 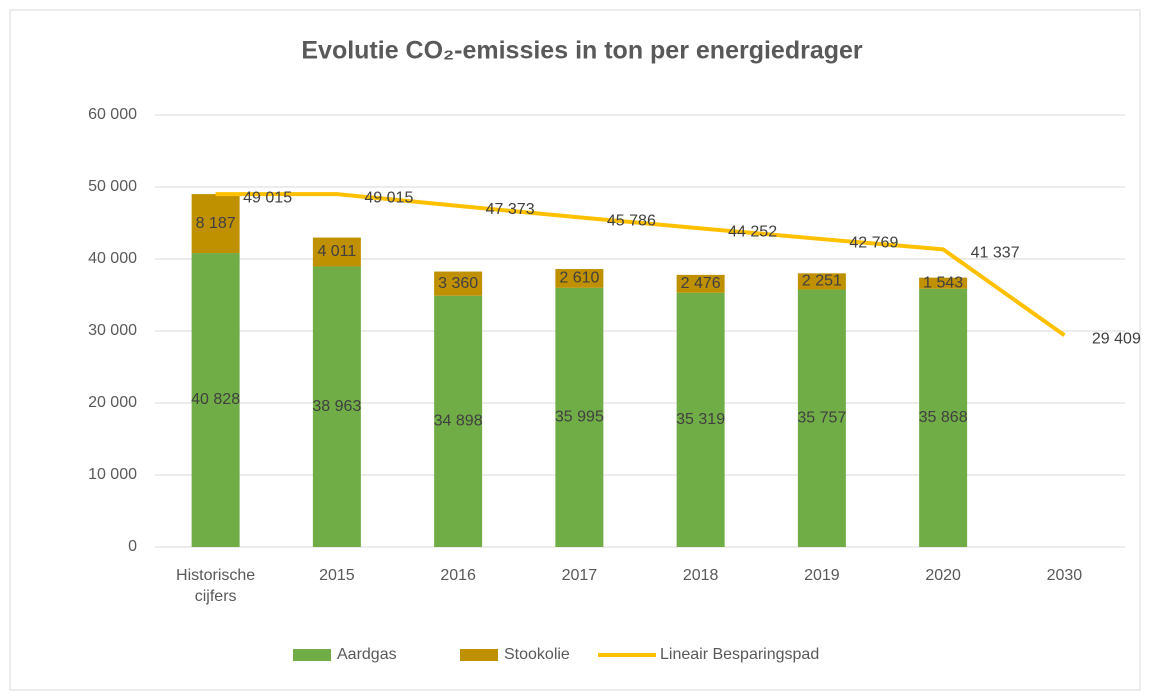 What do you see at coordinates (822, 575) in the screenshot?
I see `x-tick-label: 2019` at bounding box center [822, 575].